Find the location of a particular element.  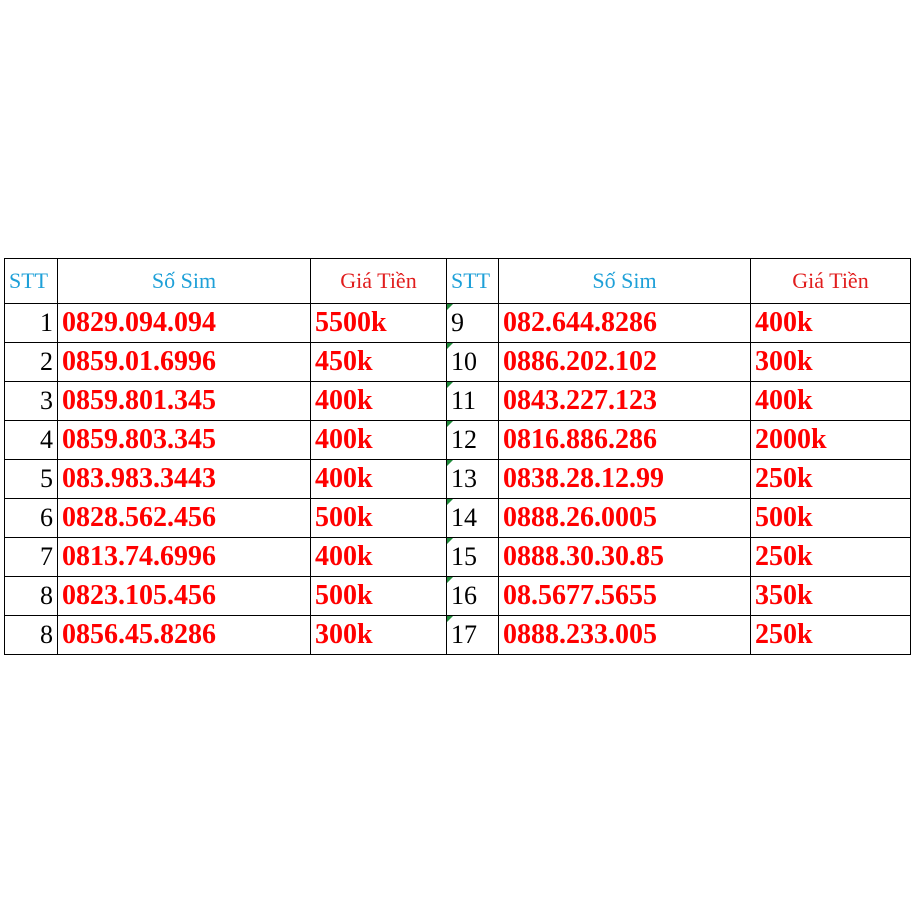

left-sim-text: 0856.45.8286 is located at coordinates (139, 634).